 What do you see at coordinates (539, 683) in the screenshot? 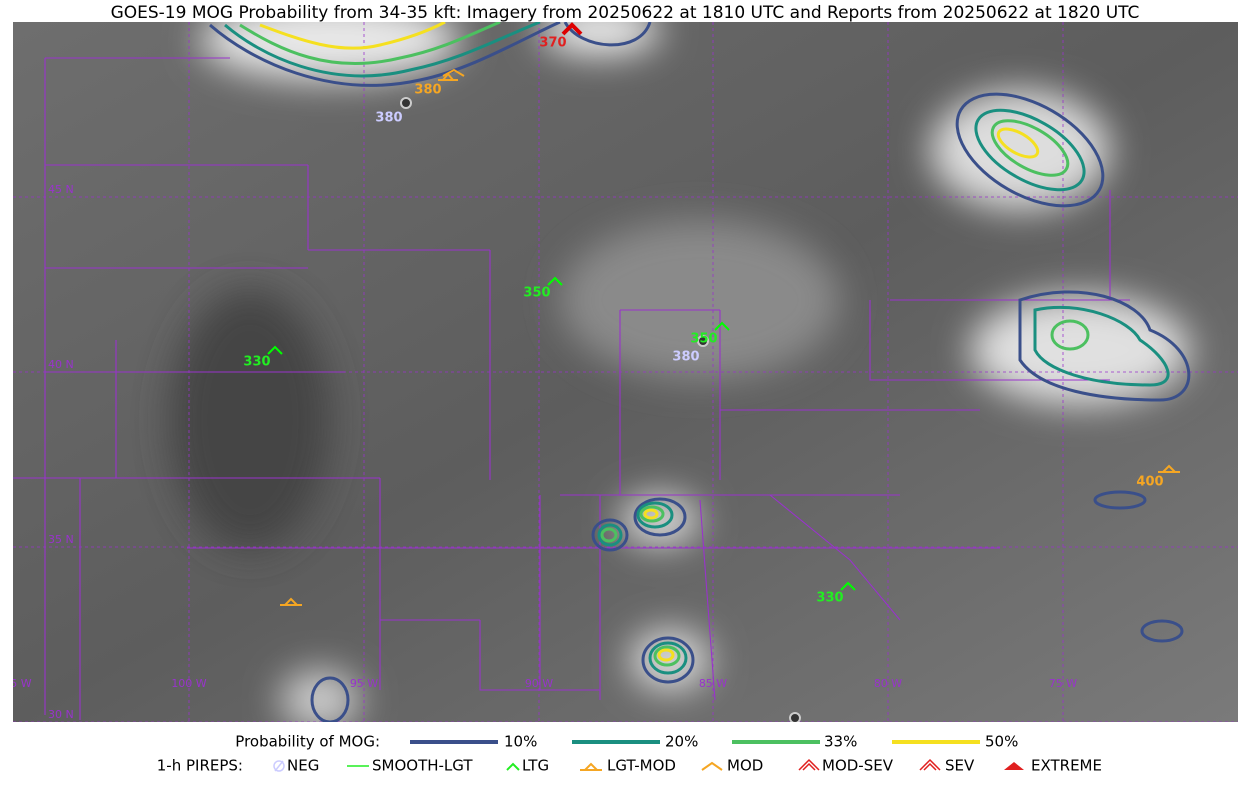
I see `lon-label: 90 W` at bounding box center [539, 683].